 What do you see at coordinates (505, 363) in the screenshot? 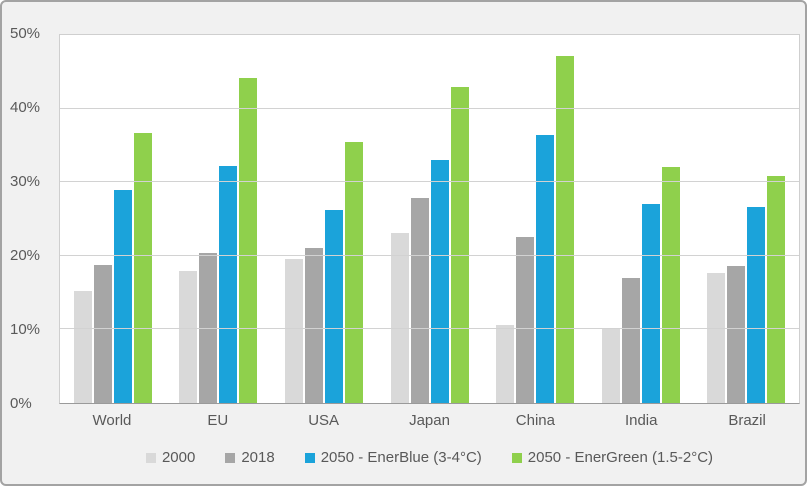
I see `bar-china-2000` at bounding box center [505, 363].